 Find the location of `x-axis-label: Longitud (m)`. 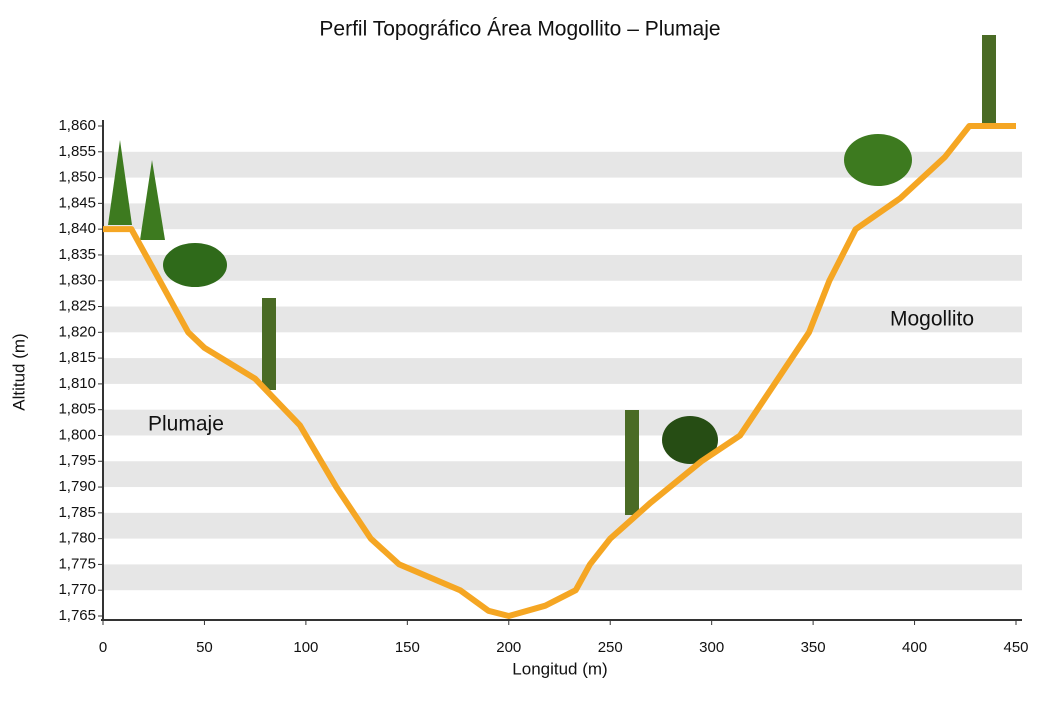

x-axis-label: Longitud (m) is located at coordinates (559, 668).